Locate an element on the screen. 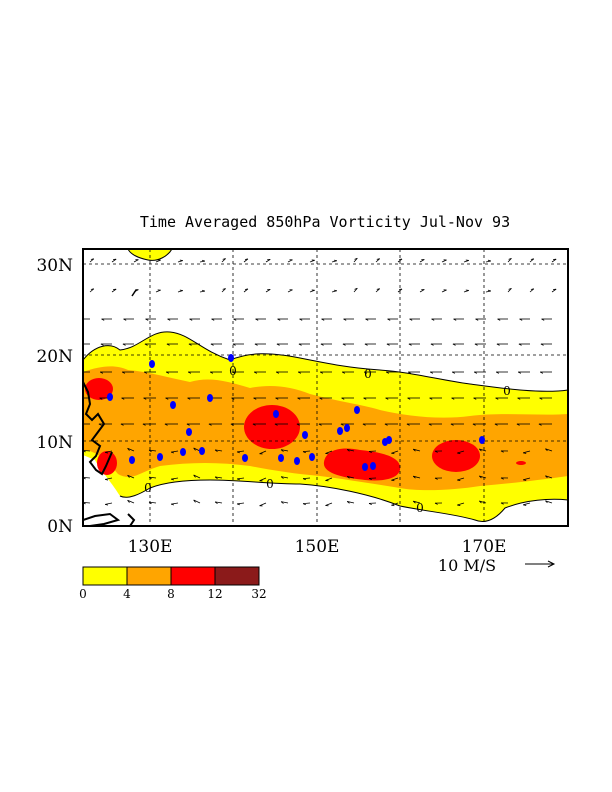 The width and height of the screenshot is (612, 792). lat-label: 0N is located at coordinates (60, 527).